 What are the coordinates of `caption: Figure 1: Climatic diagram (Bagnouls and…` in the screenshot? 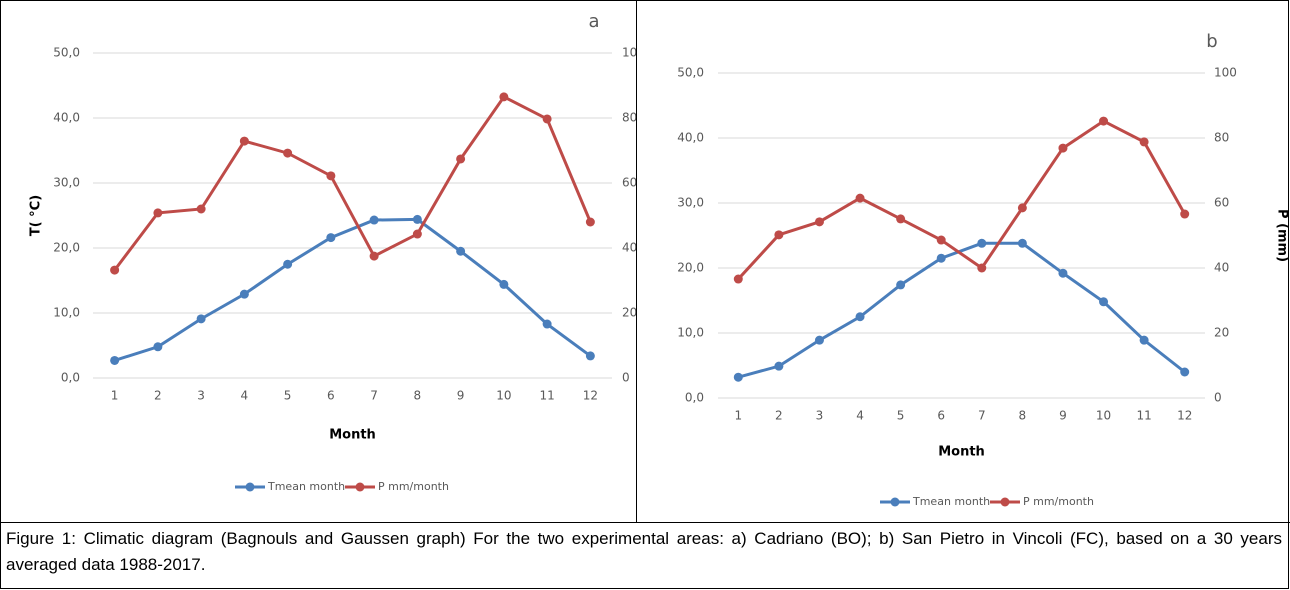 It's located at (644, 551).